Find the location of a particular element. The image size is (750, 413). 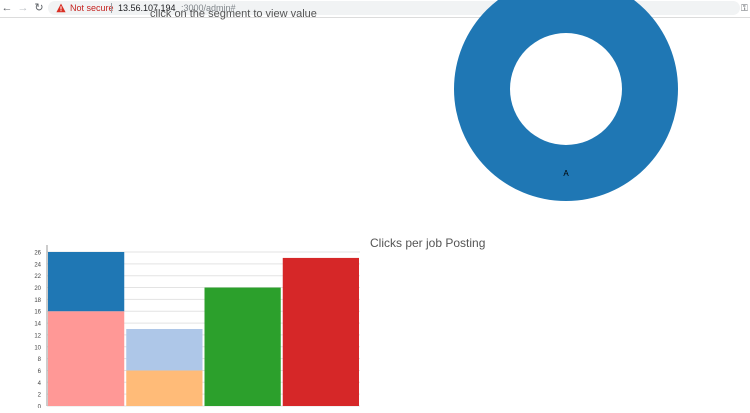

bar-chart-title: Clicks per job Posting is located at coordinates (428, 243).